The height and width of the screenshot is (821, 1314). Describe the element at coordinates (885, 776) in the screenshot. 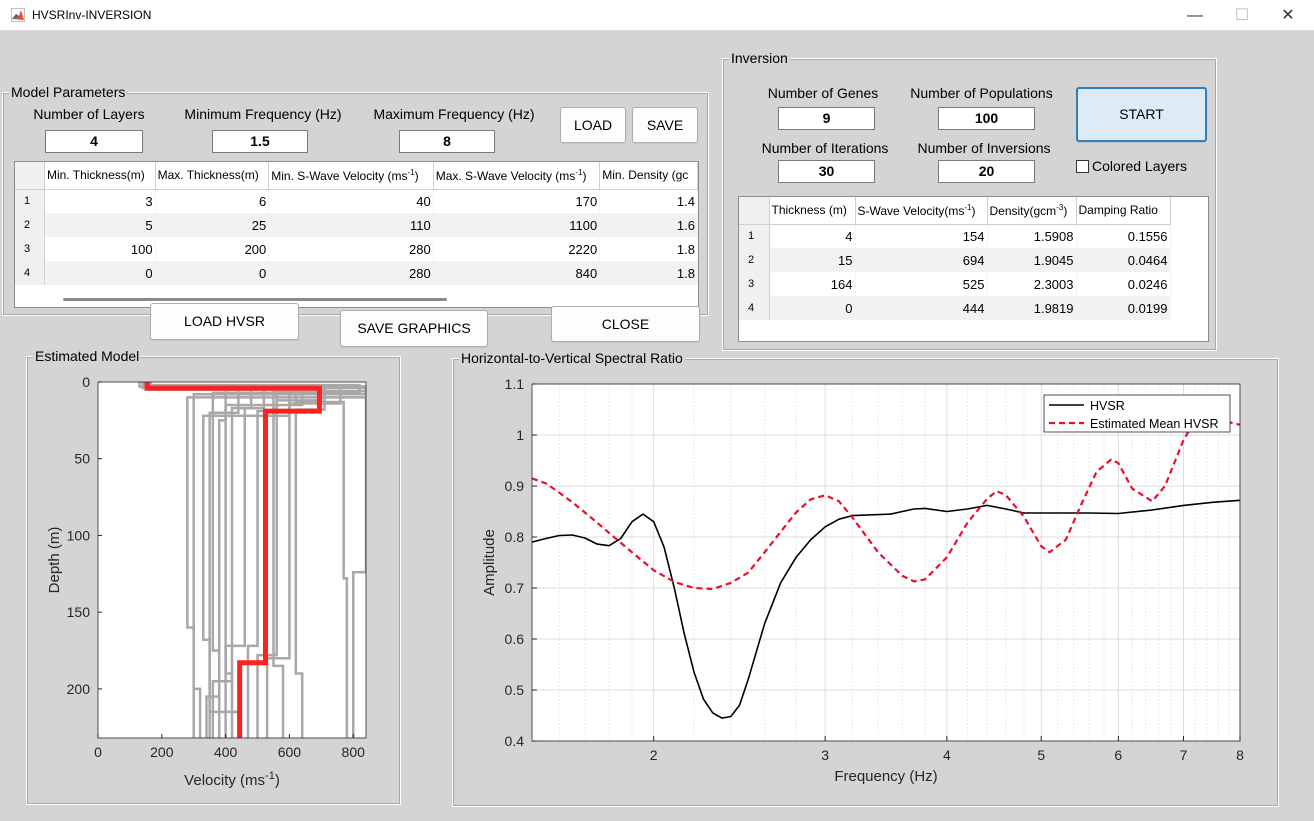

I see `x-axis-label: Frequency (Hz)` at that location.